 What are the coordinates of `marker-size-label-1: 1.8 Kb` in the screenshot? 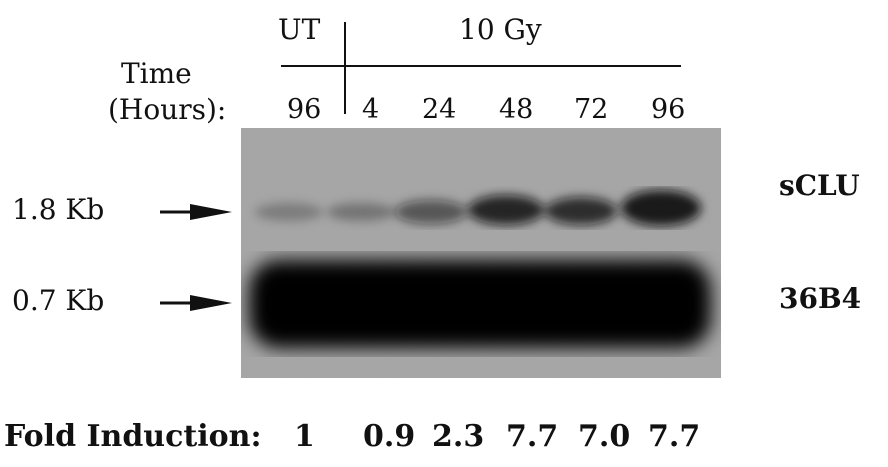 It's located at (58, 209).